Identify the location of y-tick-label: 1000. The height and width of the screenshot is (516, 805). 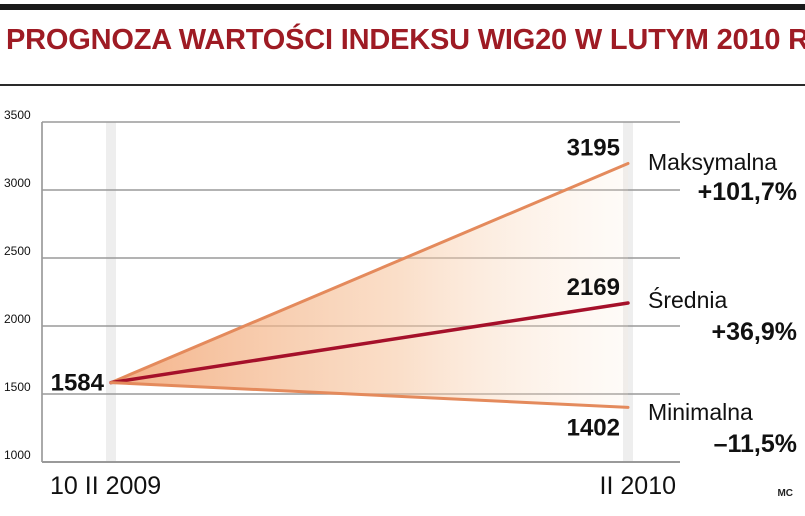
(17, 455).